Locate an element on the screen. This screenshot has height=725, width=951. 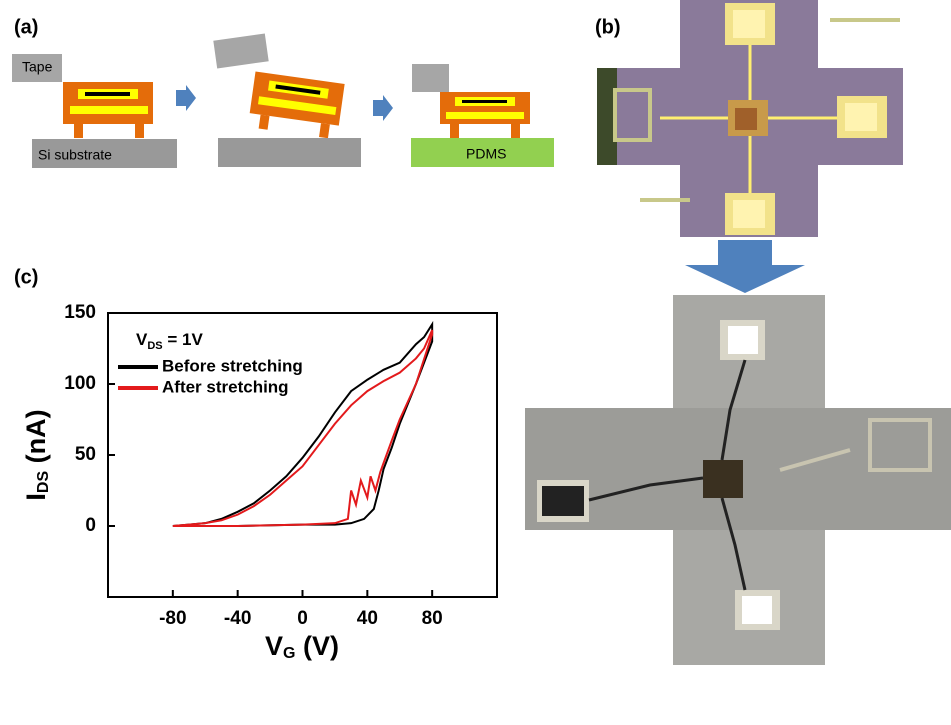
y-tick-label: 50 is located at coordinates (85, 454).